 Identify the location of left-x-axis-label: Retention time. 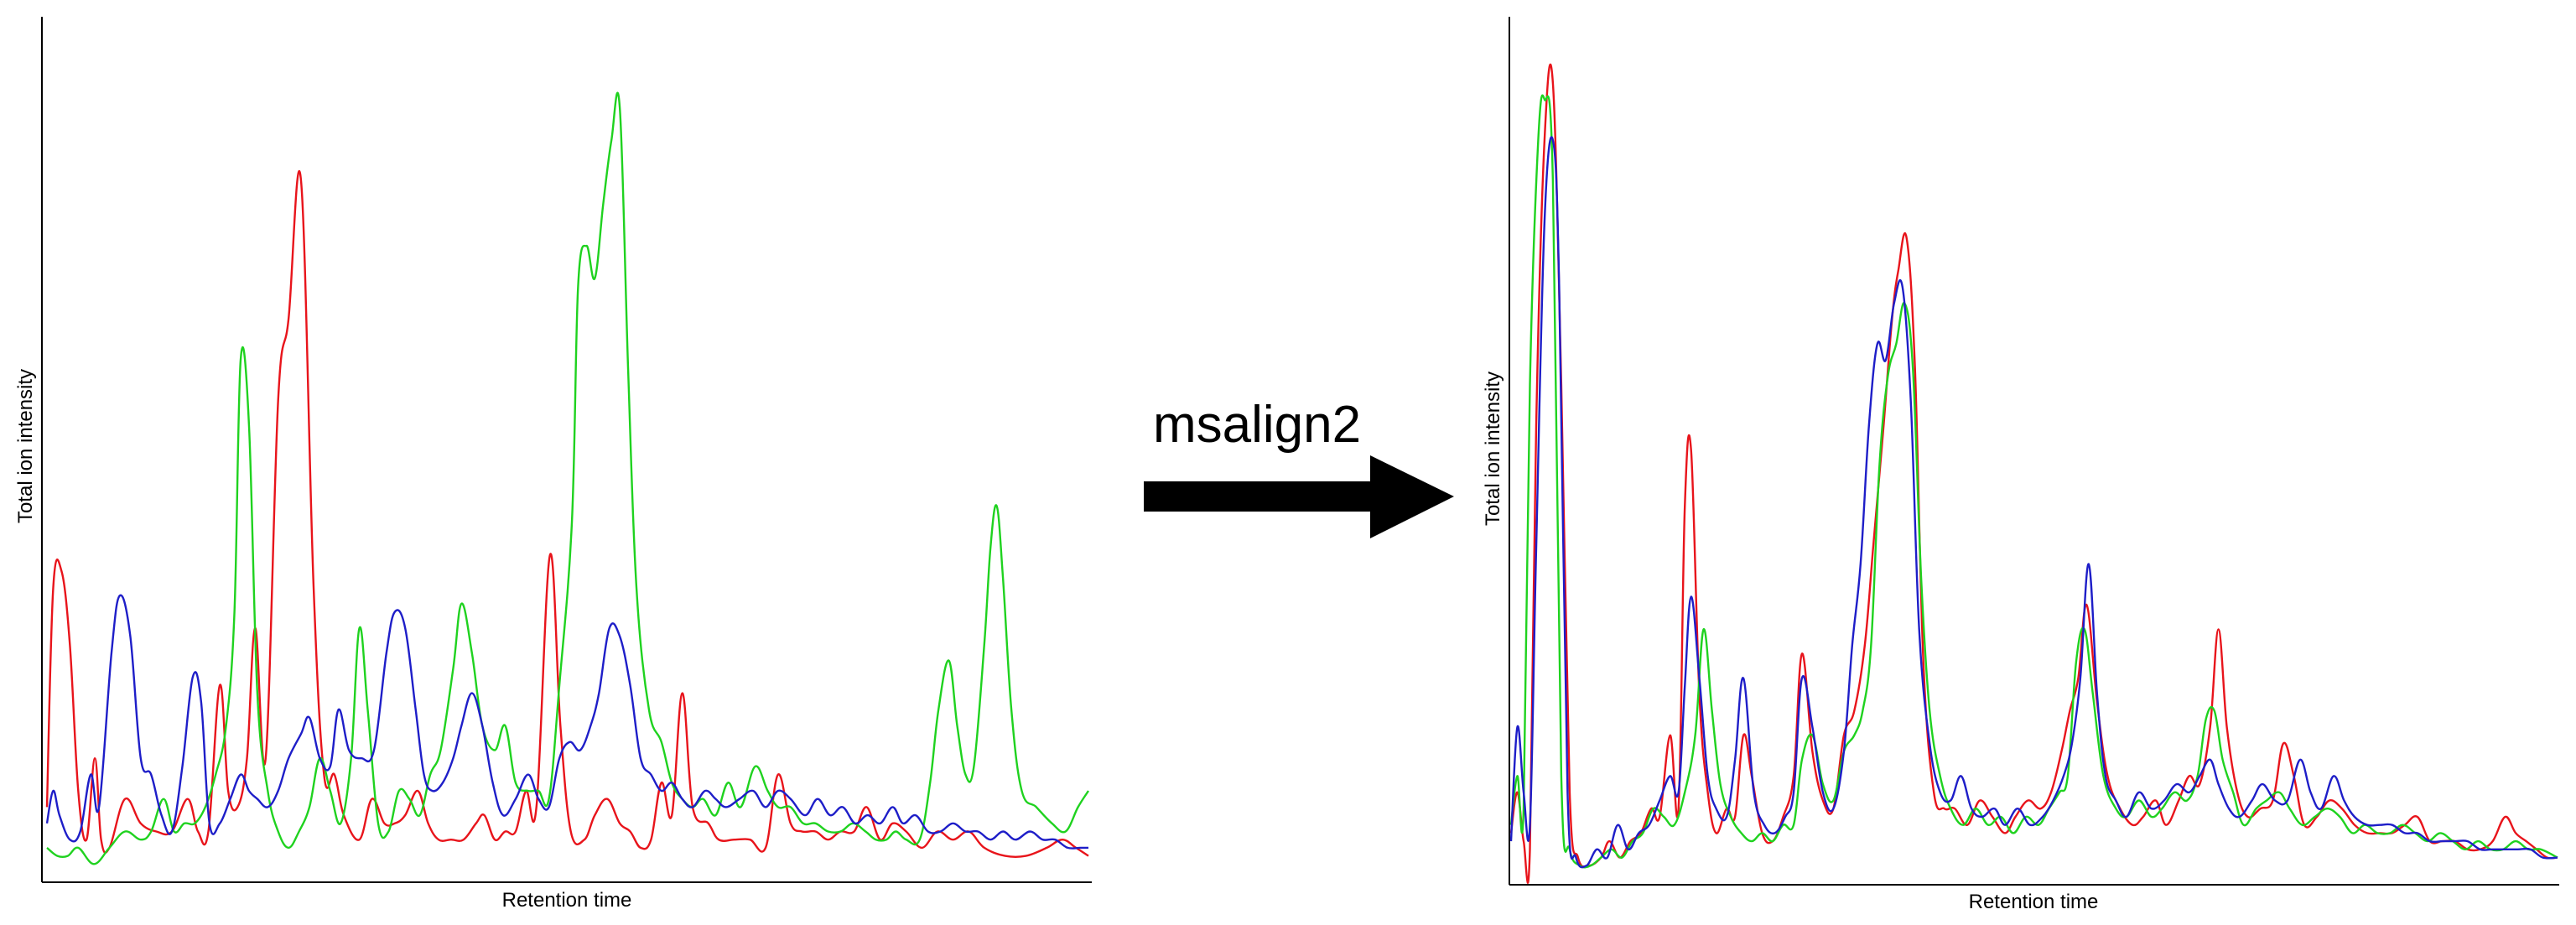
(567, 900).